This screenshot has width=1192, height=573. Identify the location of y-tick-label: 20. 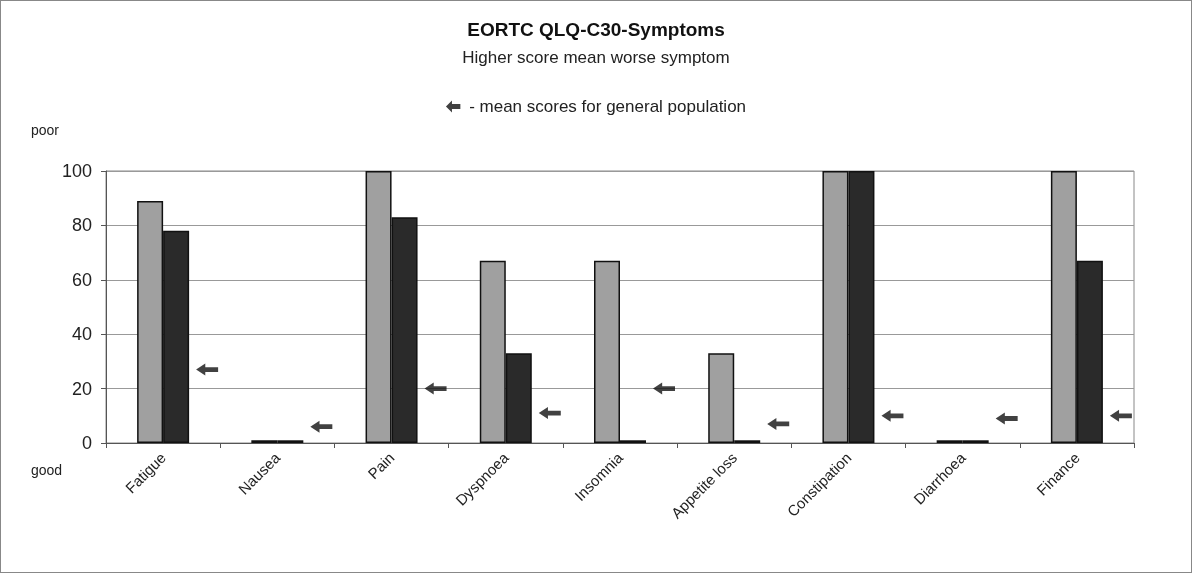
(81, 388).